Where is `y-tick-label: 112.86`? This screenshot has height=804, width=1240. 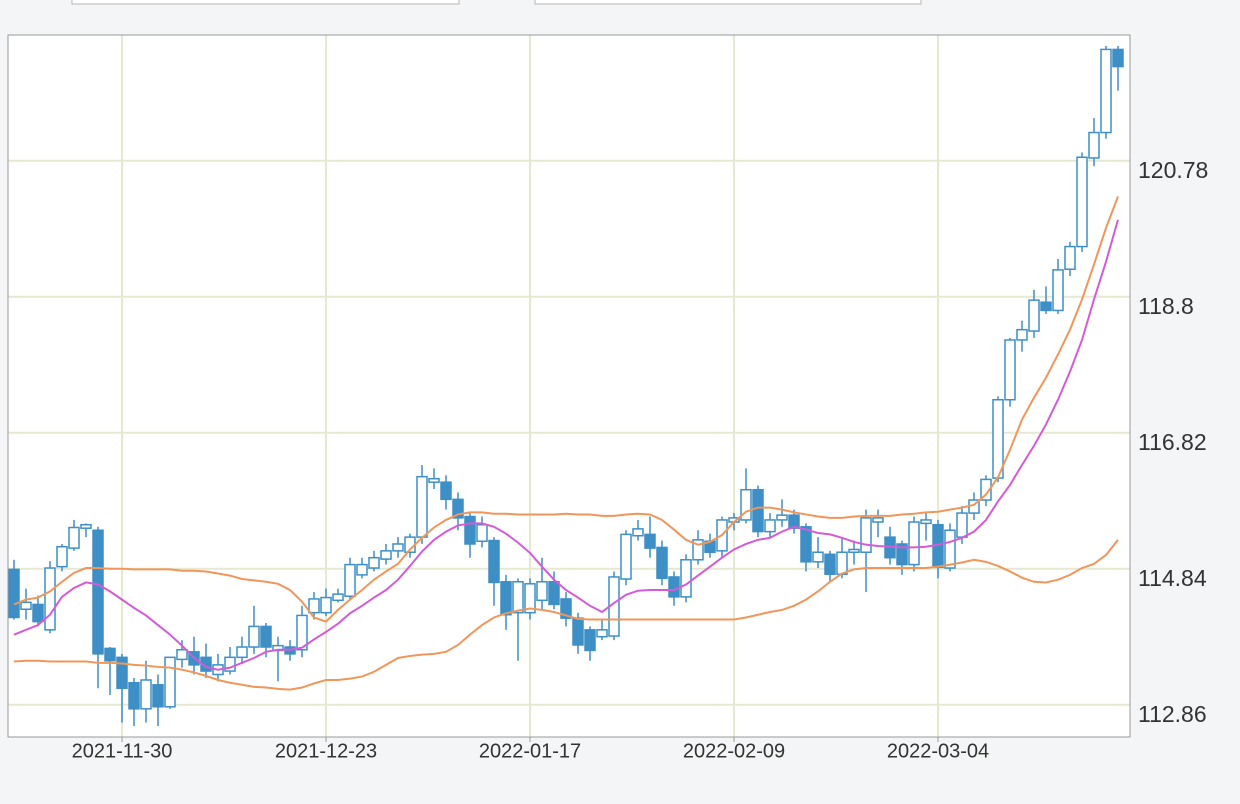
y-tick-label: 112.86 is located at coordinates (1172, 714).